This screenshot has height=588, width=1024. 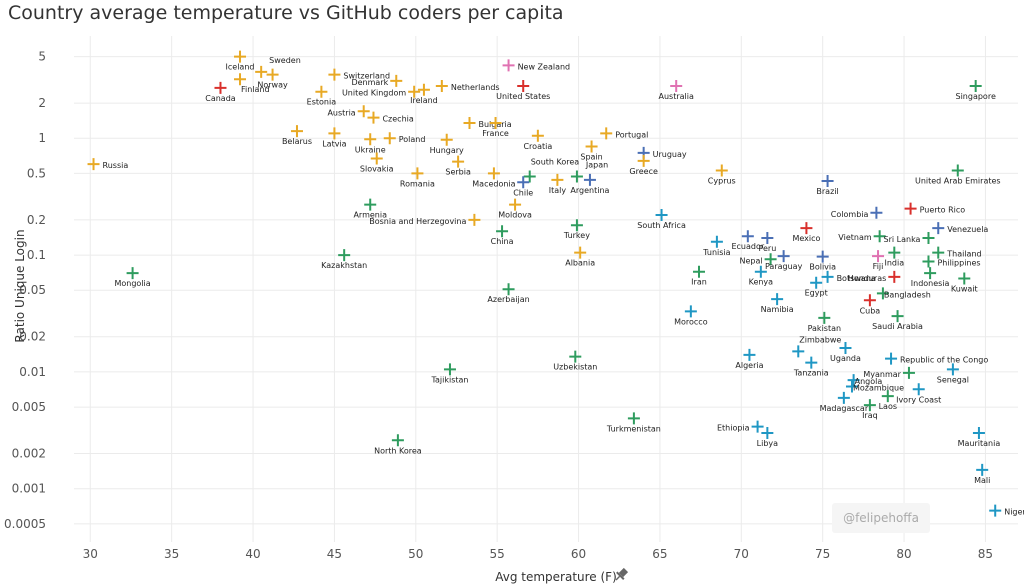 I want to click on data-point: Mali, so click(x=982, y=474).